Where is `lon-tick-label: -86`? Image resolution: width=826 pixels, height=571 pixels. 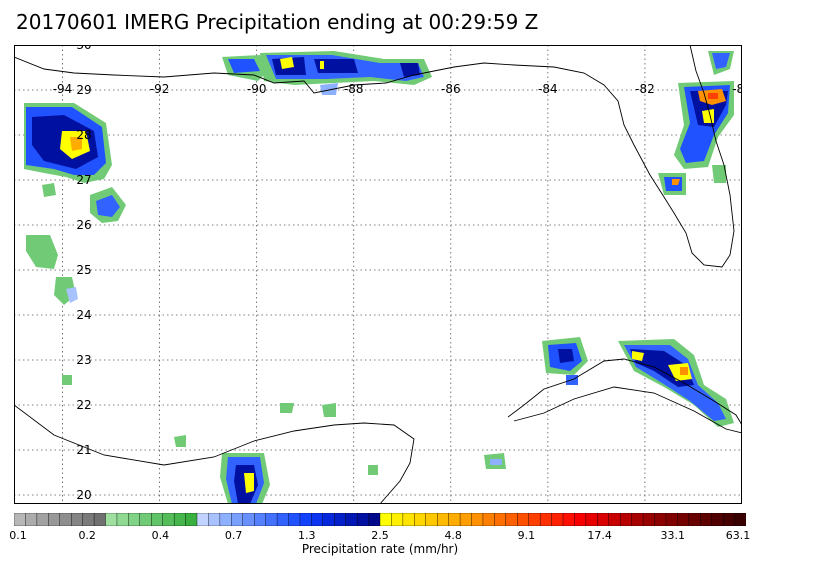
lon-tick-label: -86 is located at coordinates (451, 89).